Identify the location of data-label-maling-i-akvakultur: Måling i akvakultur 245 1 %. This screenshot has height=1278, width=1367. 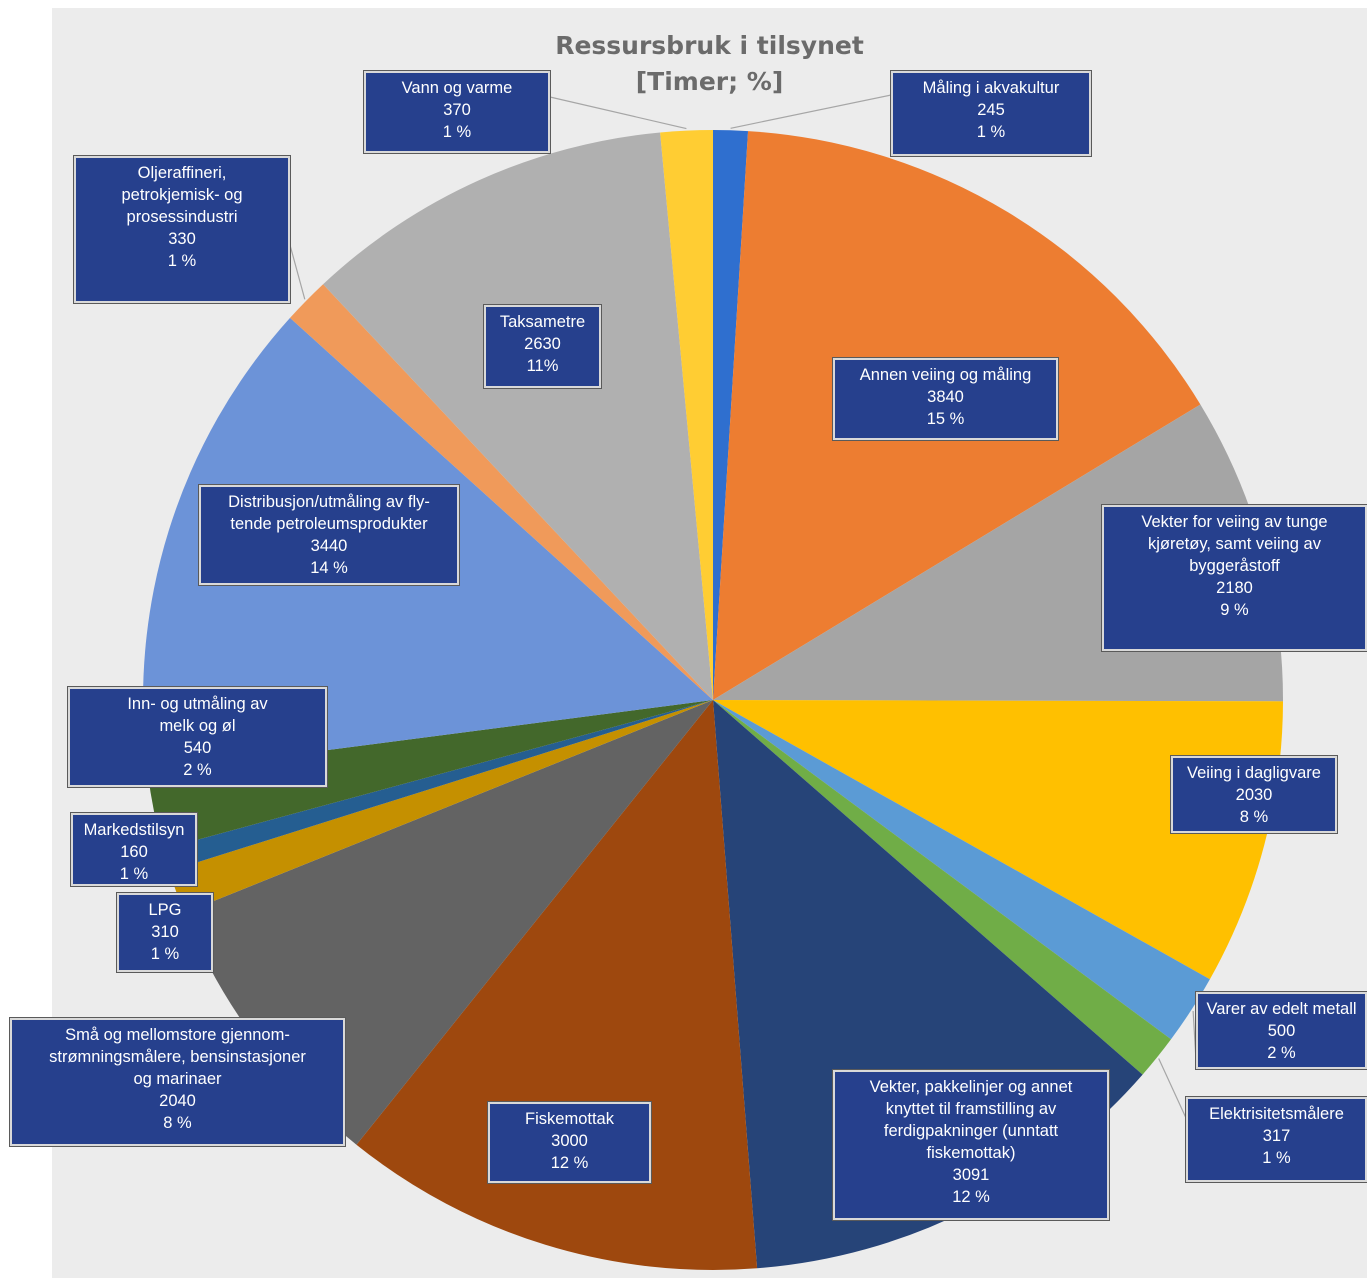
(991, 113).